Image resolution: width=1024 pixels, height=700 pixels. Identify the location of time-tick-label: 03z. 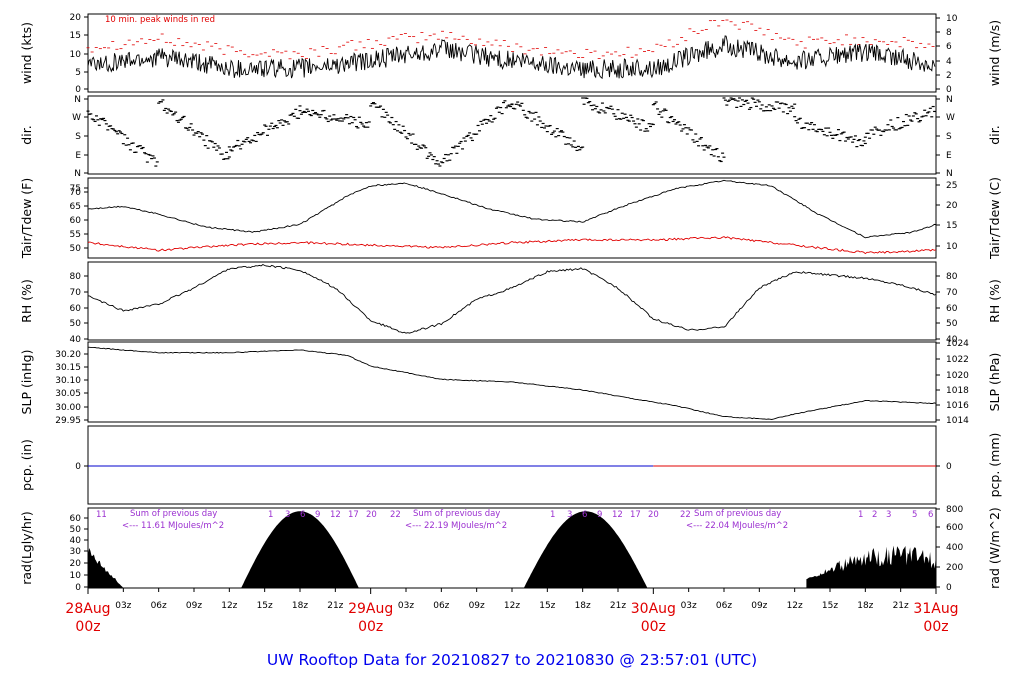
(406, 606).